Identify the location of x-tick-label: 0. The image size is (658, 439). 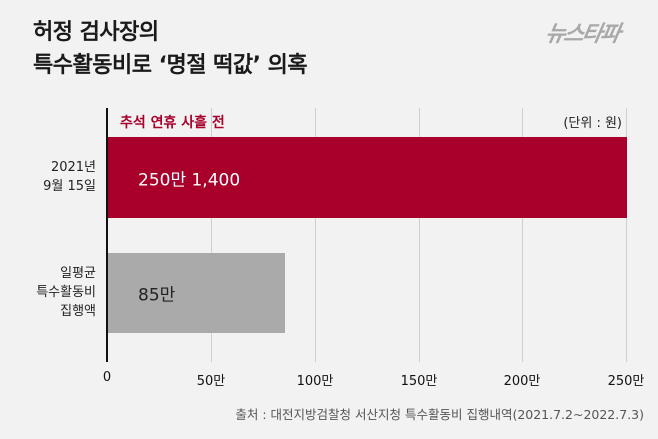
(107, 377).